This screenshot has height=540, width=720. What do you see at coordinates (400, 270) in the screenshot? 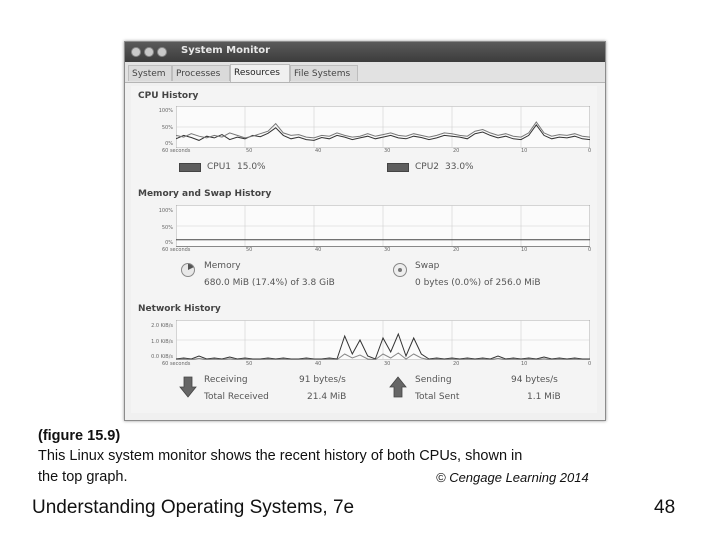
I see `swap-pie-icon` at bounding box center [400, 270].